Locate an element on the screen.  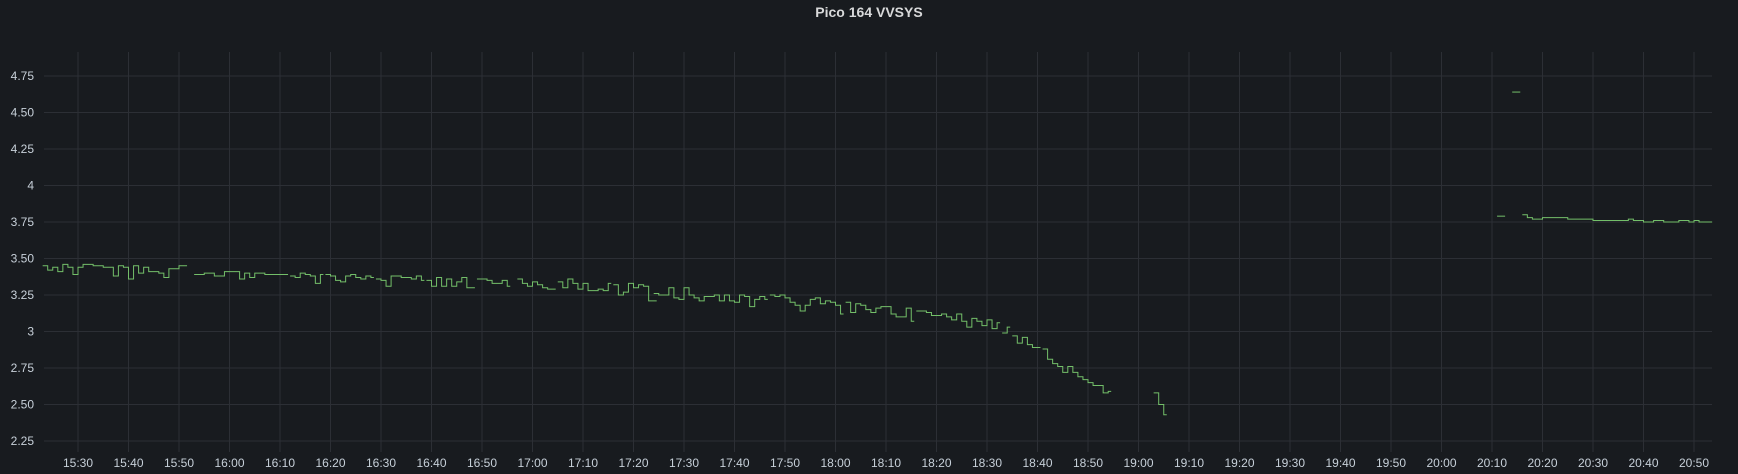
y-tick-label: 2.50 is located at coordinates (23, 405).